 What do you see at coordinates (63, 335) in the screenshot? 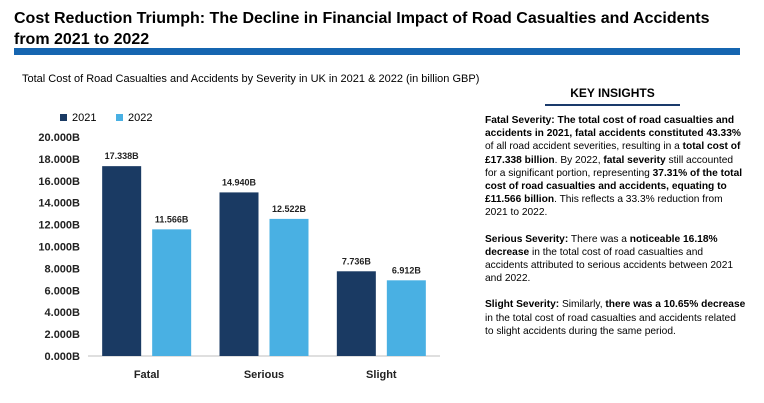
I see `y-tick-label: 2.000B` at bounding box center [63, 335].